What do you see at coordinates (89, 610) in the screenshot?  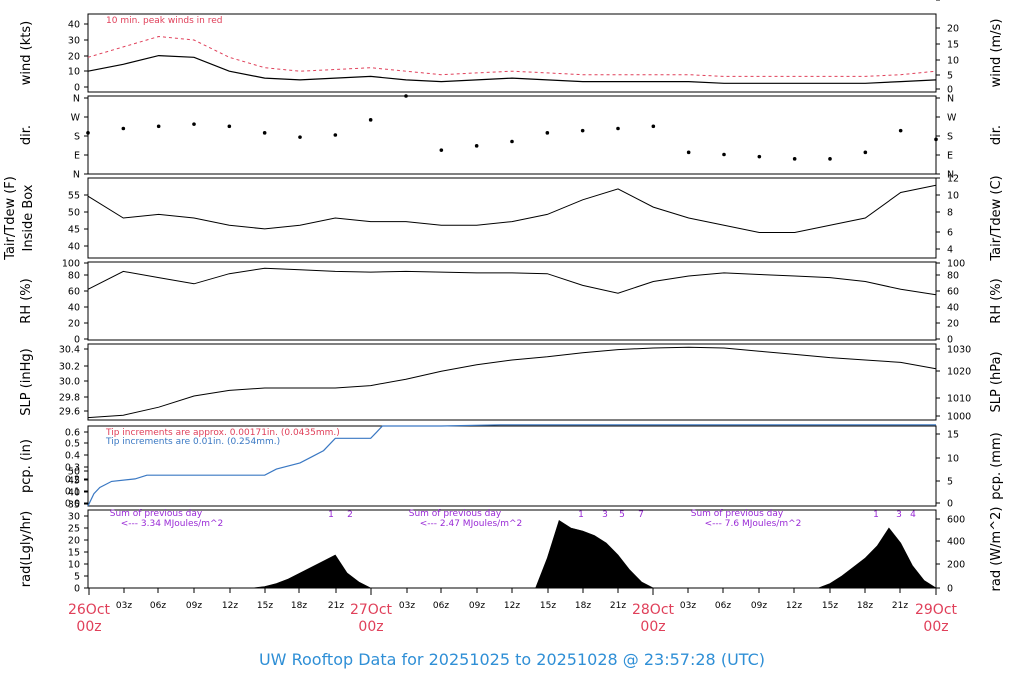 I see `day-tick-label: 26Oct` at bounding box center [89, 610].